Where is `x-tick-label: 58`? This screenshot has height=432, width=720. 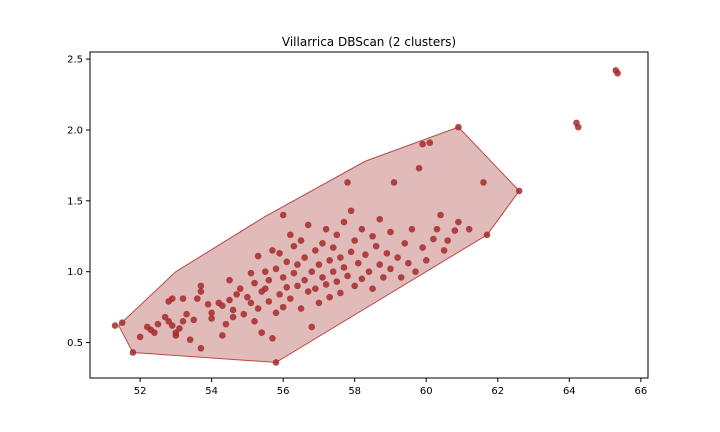
x-tick-label: 58 is located at coordinates (354, 391).